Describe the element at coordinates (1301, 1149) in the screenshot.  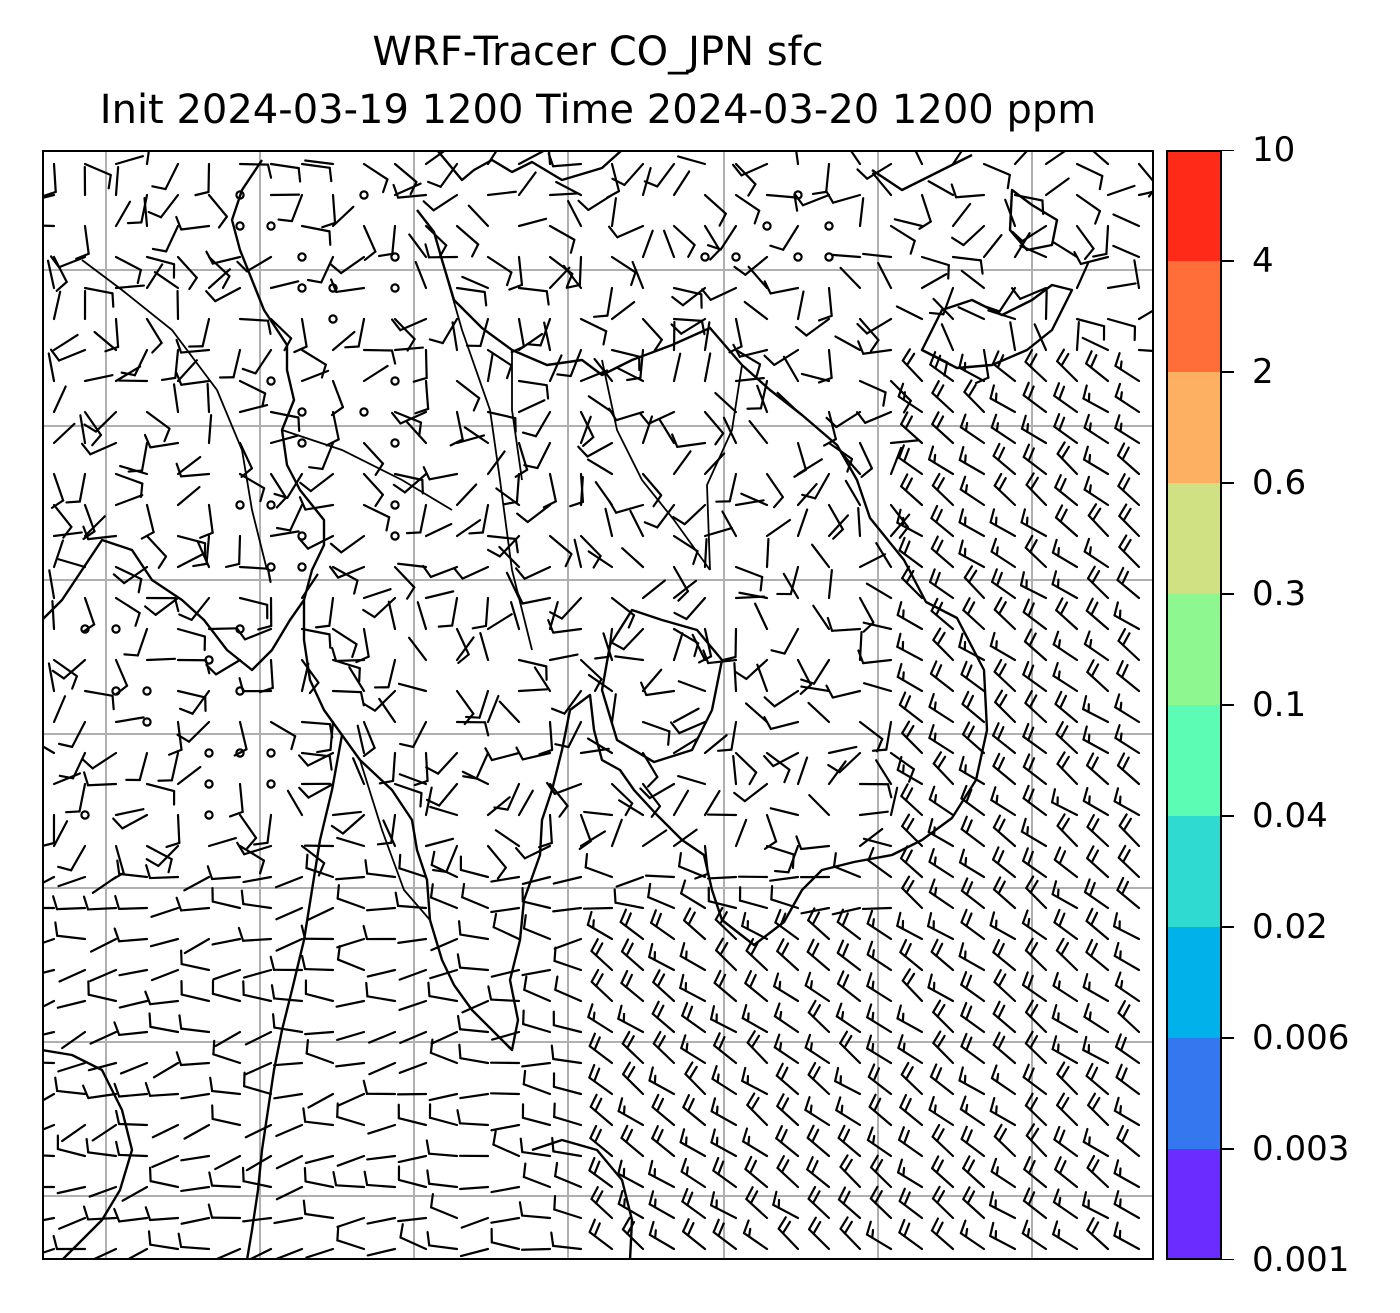
I see `colorbar-tick-label: 0.003` at that location.